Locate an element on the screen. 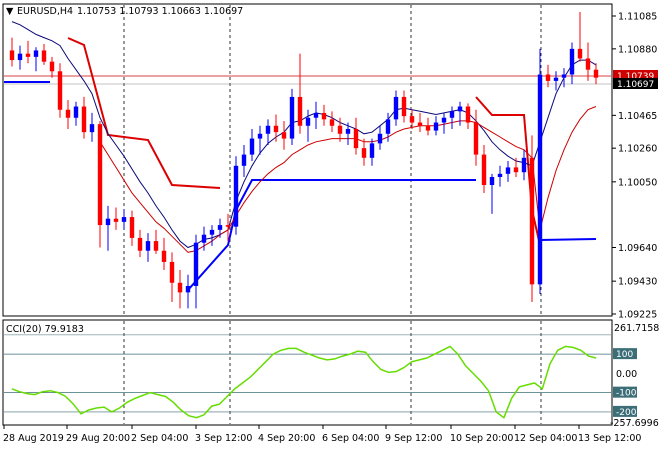 The image size is (660, 454). chart-header-ohlc: 1.10753 1.10793 1.10663 1.10697 is located at coordinates (160, 11).